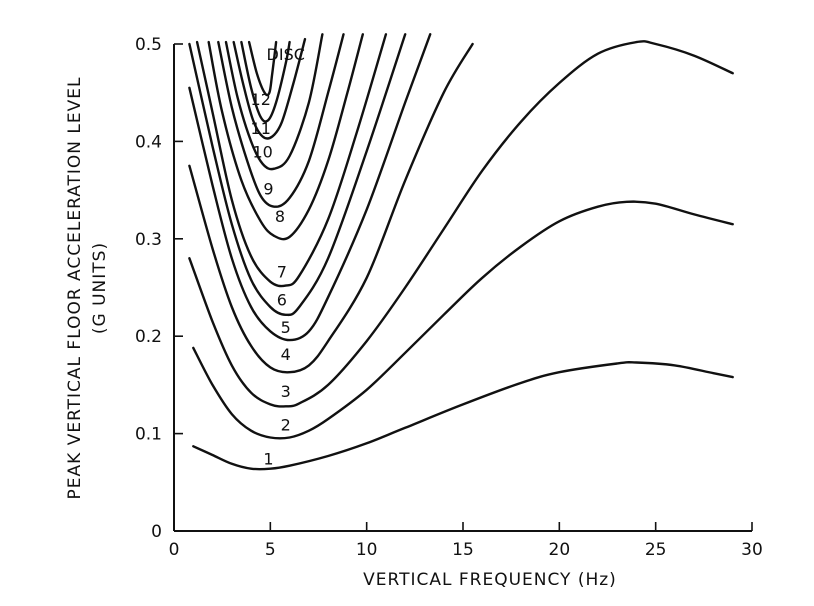 This screenshot has height=606, width=814. I want to click on x-tick-label: 20, so click(560, 550).